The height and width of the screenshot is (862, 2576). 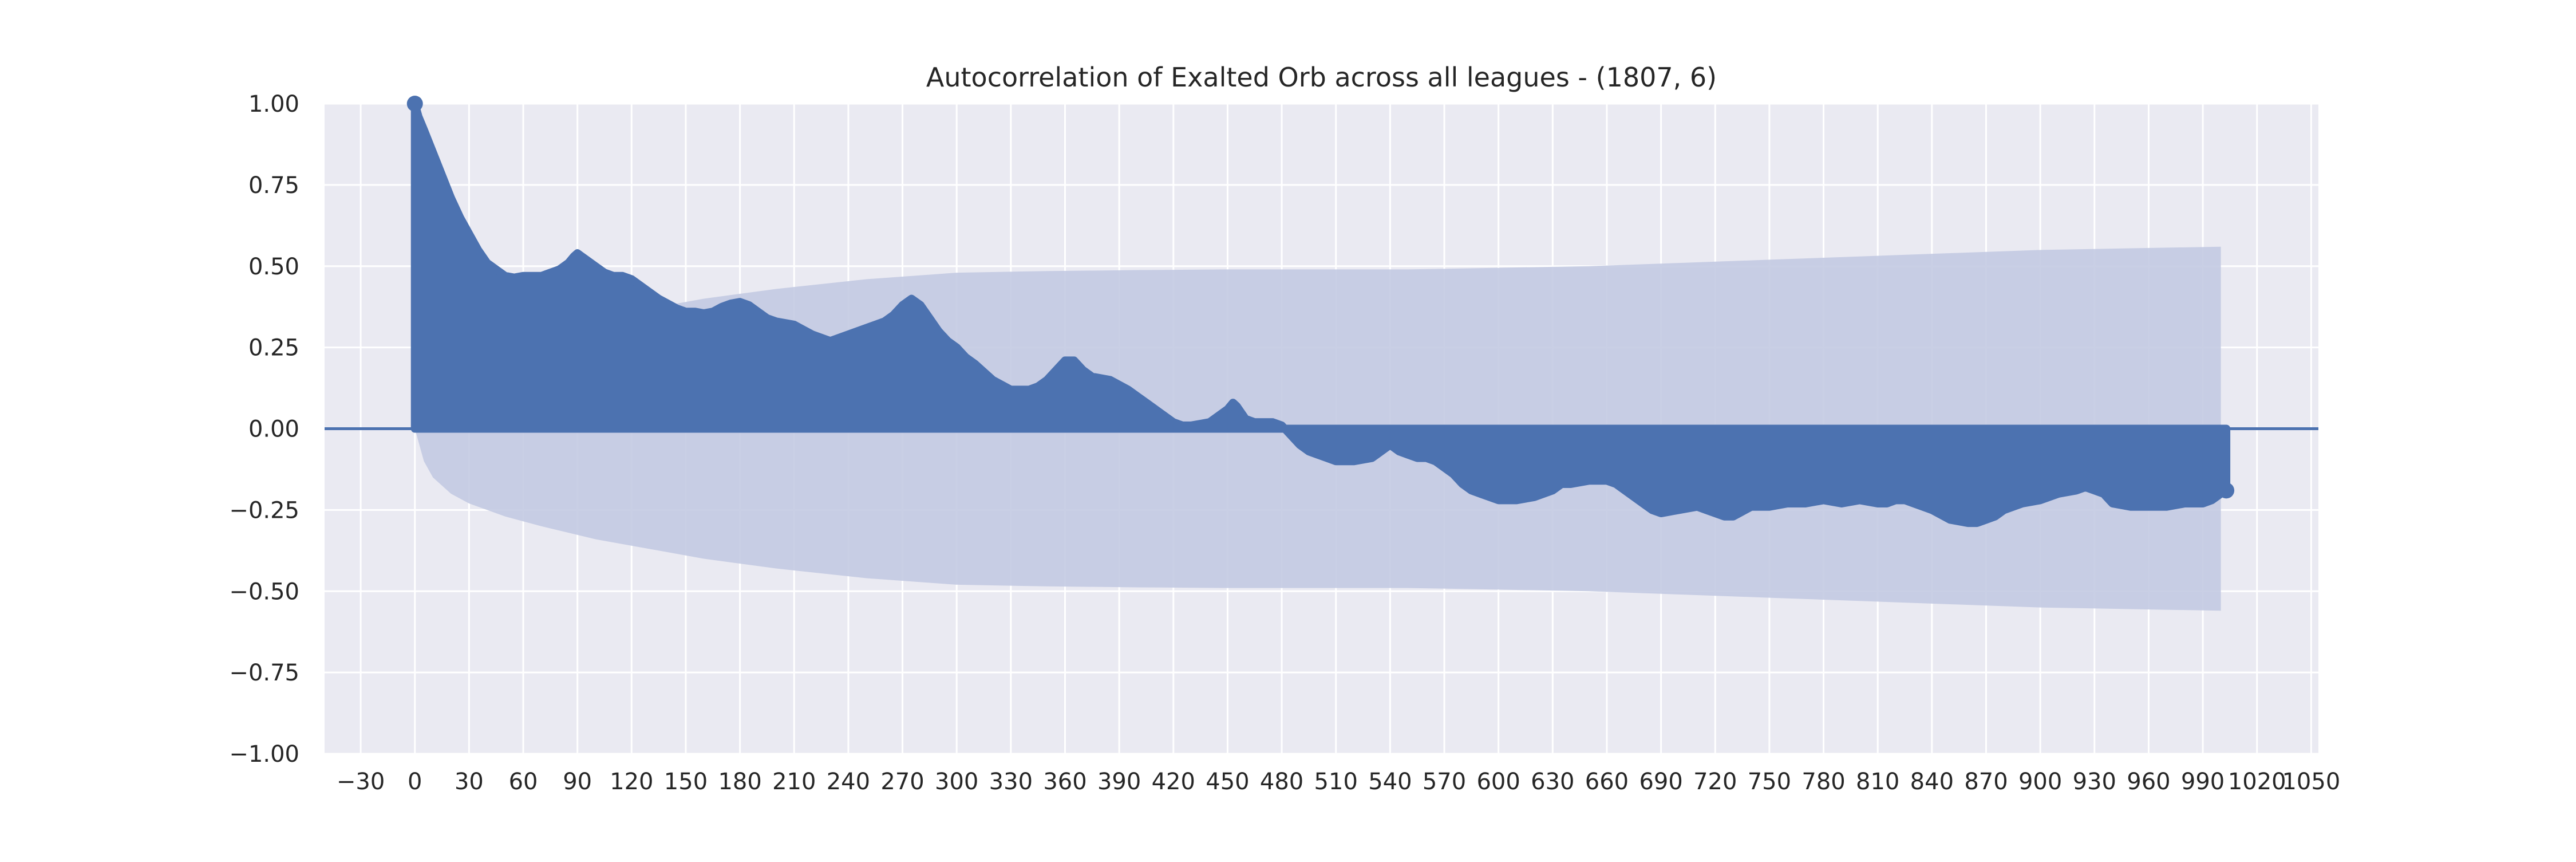 What do you see at coordinates (1823, 782) in the screenshot?
I see `x-tick-label: 780` at bounding box center [1823, 782].